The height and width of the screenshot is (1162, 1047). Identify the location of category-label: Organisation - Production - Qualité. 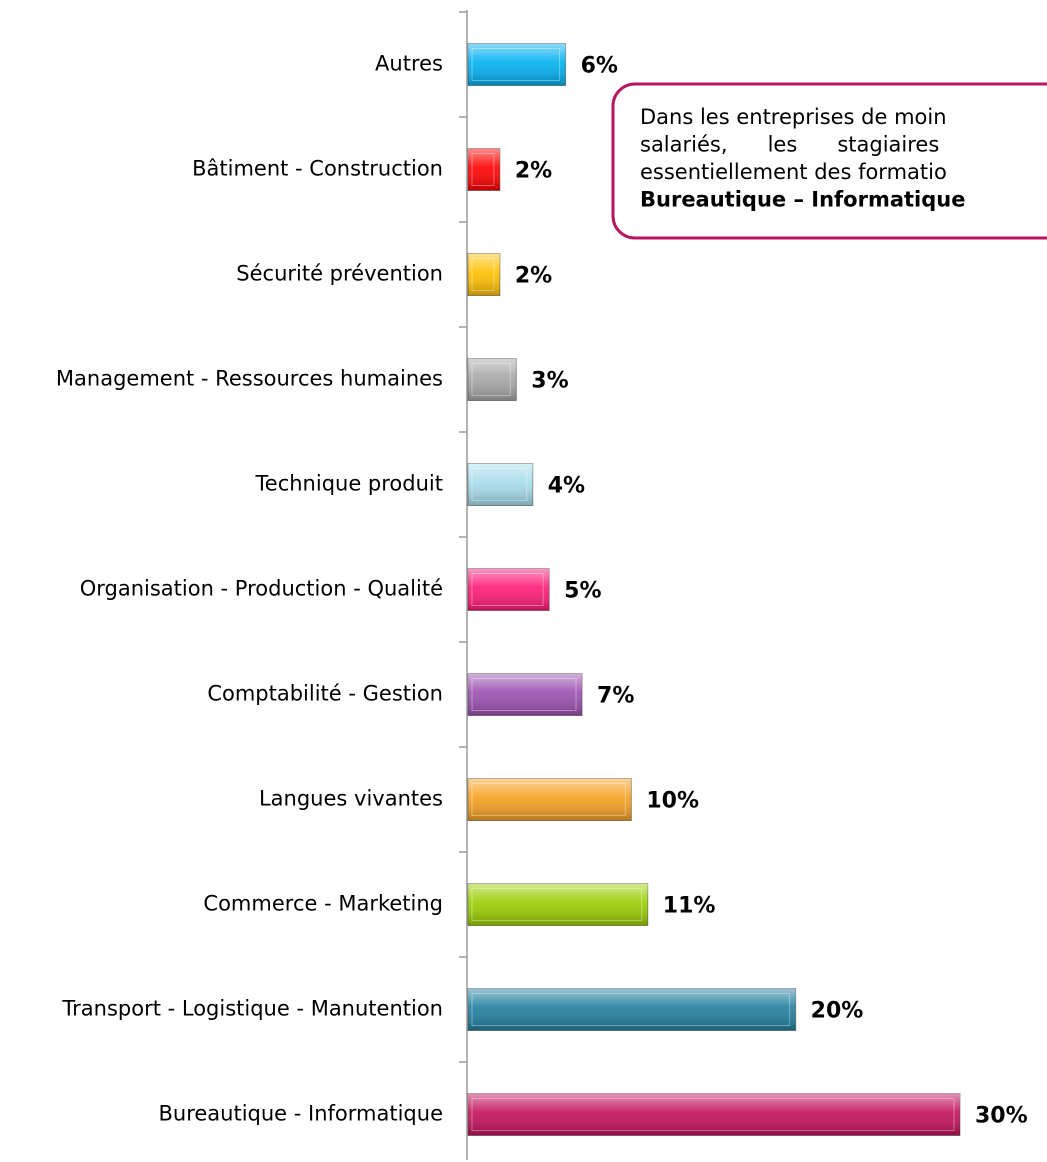
(261, 589).